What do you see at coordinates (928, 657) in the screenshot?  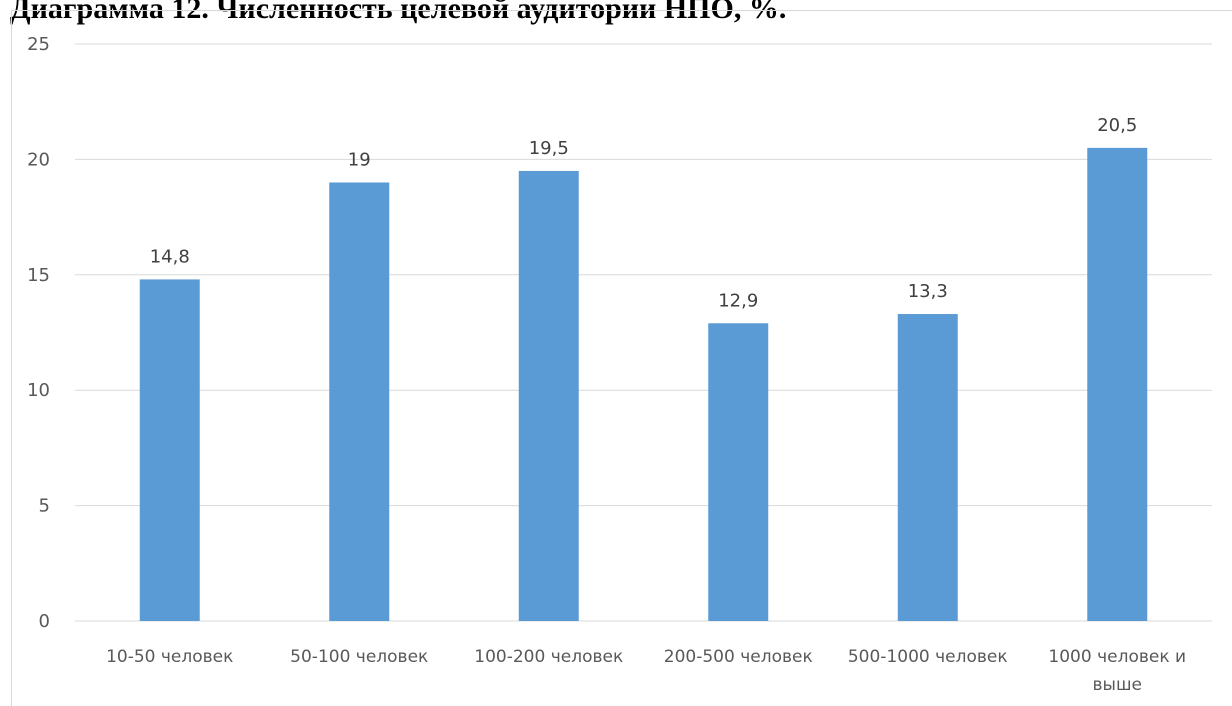 I see `x-tick-label: 500-1000 человек` at bounding box center [928, 657].